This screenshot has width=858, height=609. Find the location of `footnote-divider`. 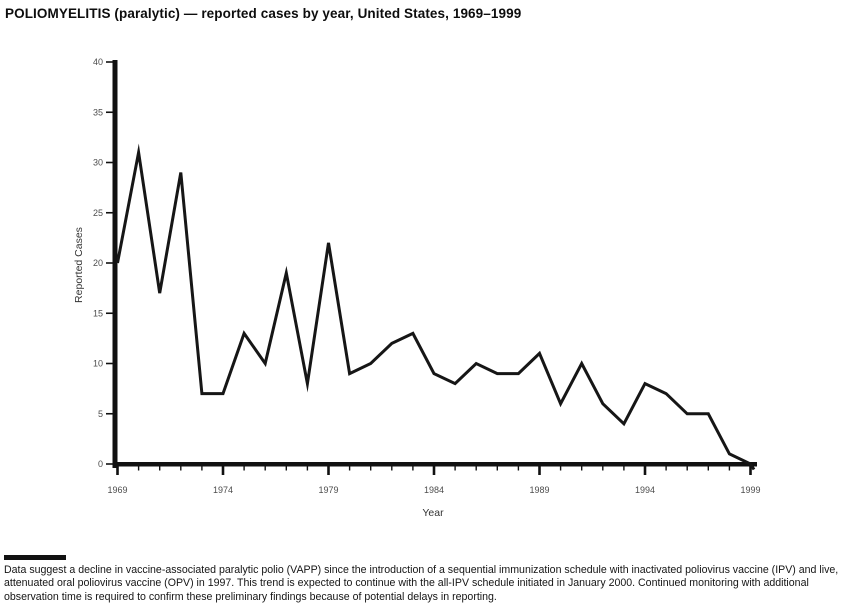

footnote-divider is located at coordinates (35, 557).